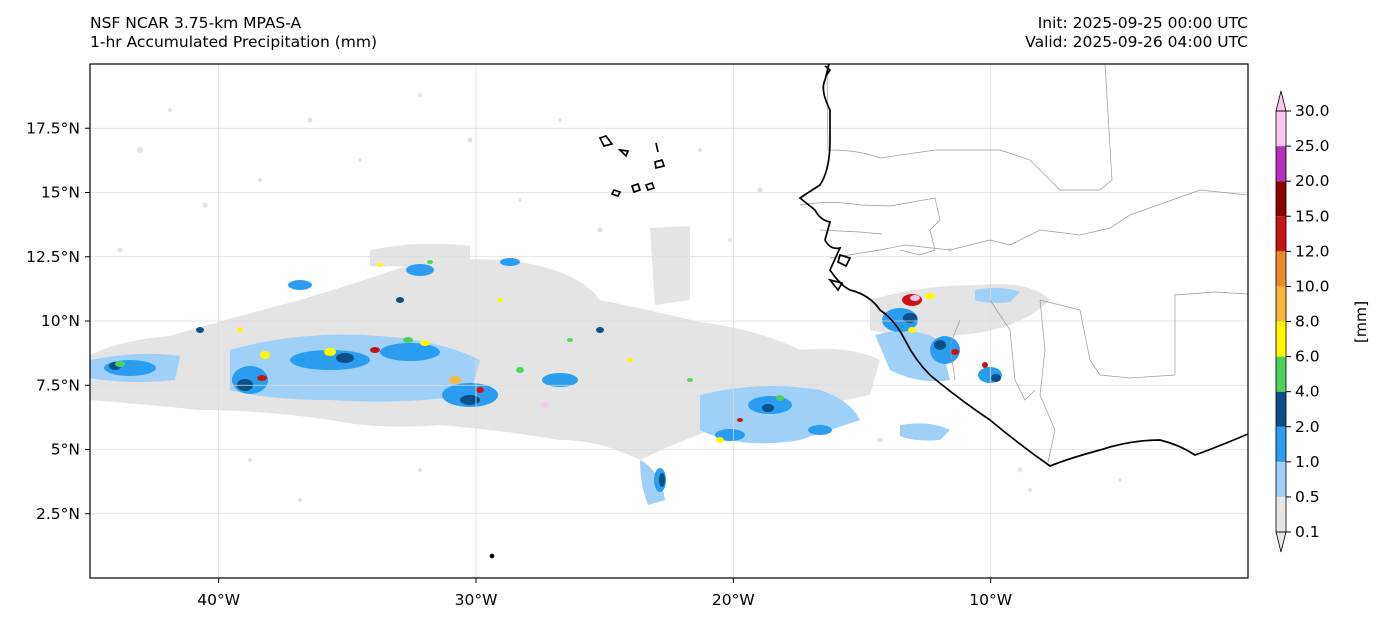 This screenshot has width=1384, height=623. I want to click on colorbar-extend-max, so click(1281, 101).